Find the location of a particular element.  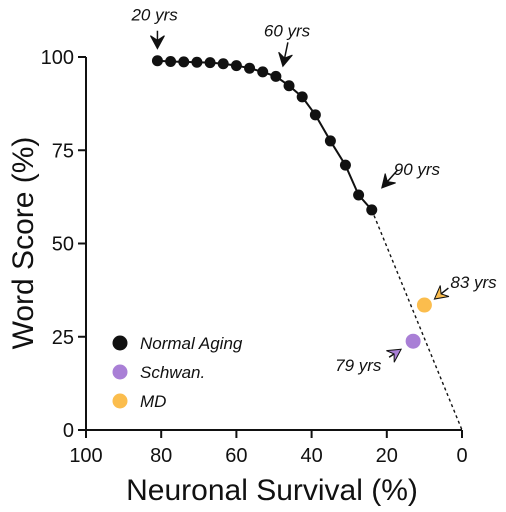

schwan-point is located at coordinates (413, 341).